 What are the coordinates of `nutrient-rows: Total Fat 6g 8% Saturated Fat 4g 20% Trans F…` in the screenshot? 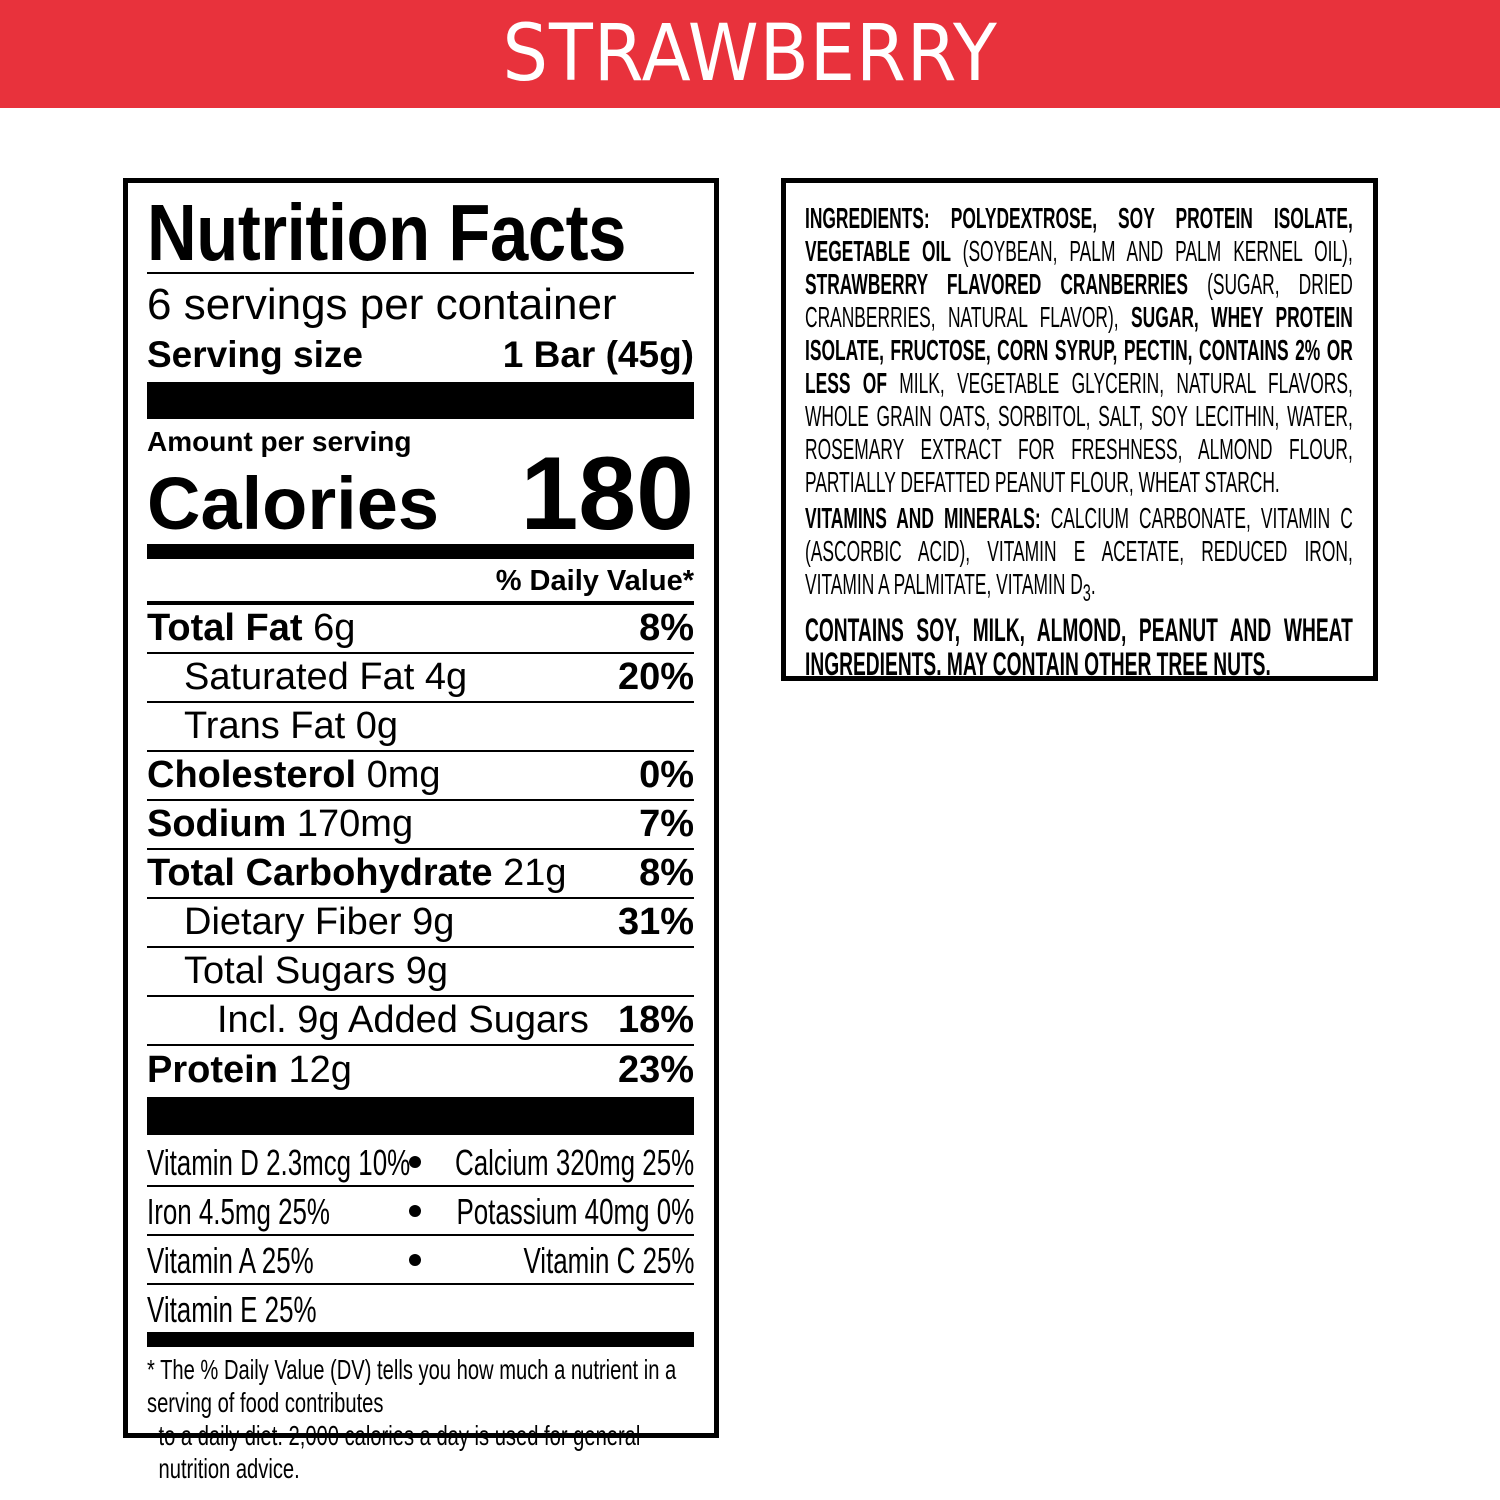 It's located at (420, 850).